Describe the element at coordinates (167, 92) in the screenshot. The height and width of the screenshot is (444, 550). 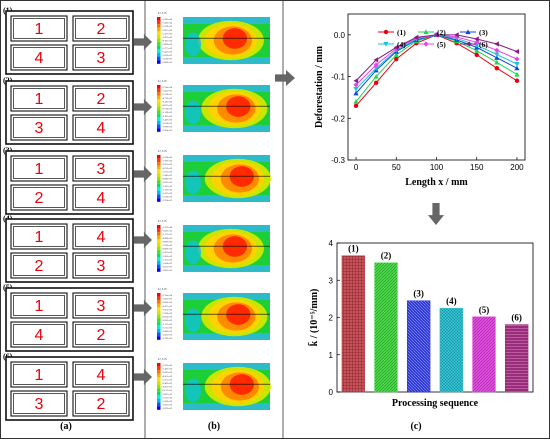
I see `contour-legend-value: -1.465e-03` at that location.